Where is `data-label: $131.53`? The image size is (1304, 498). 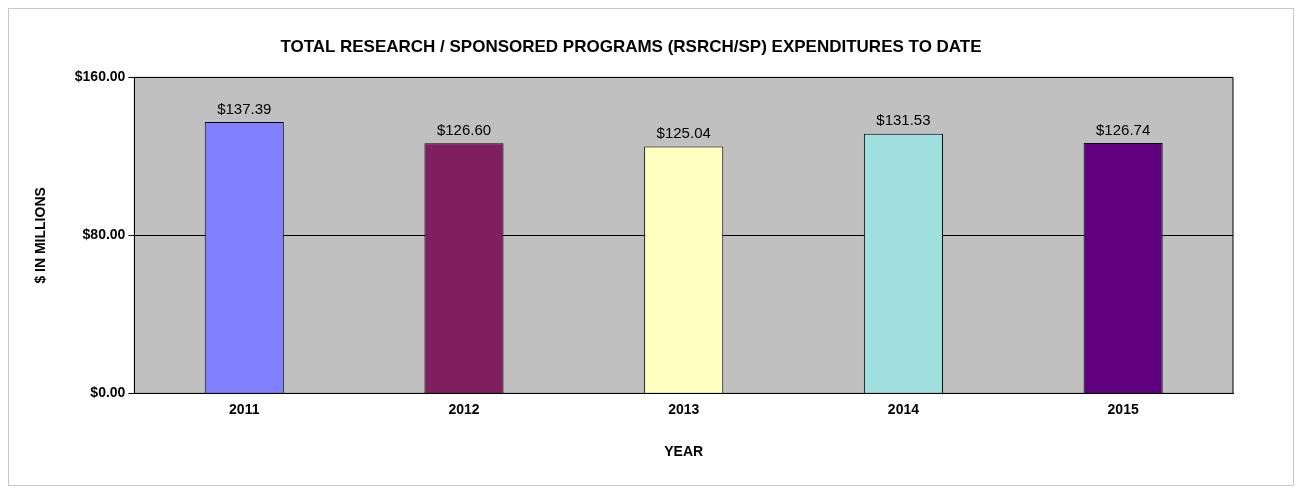 data-label: $131.53 is located at coordinates (903, 120).